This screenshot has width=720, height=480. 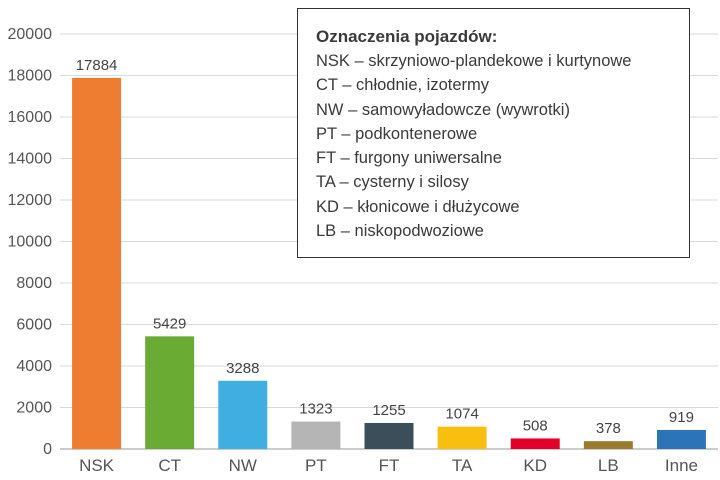 What do you see at coordinates (34, 283) in the screenshot?
I see `y-tick-label: 8000` at bounding box center [34, 283].